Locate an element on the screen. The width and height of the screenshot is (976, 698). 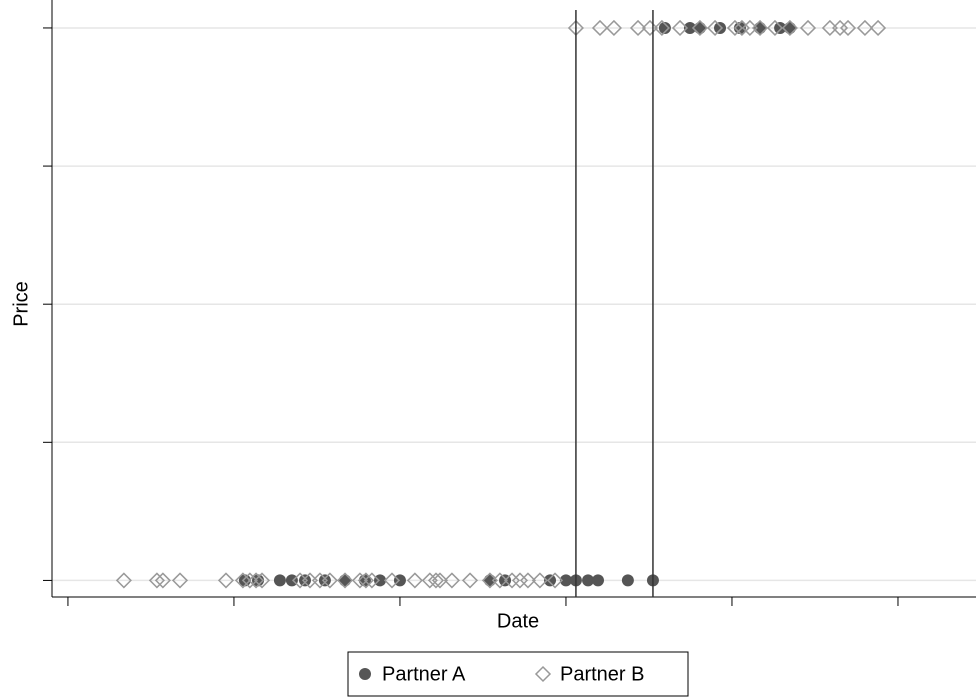
legend-box is located at coordinates (518, 674).